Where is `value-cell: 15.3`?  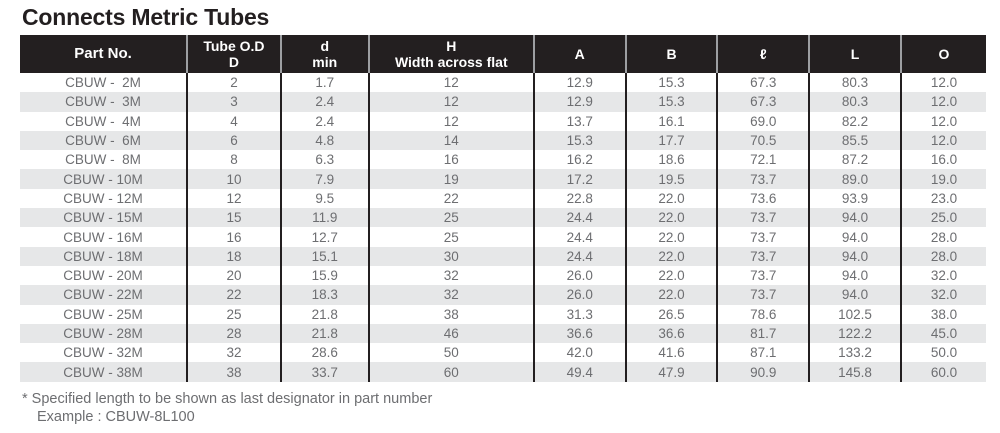
value-cell: 15.3 is located at coordinates (671, 102).